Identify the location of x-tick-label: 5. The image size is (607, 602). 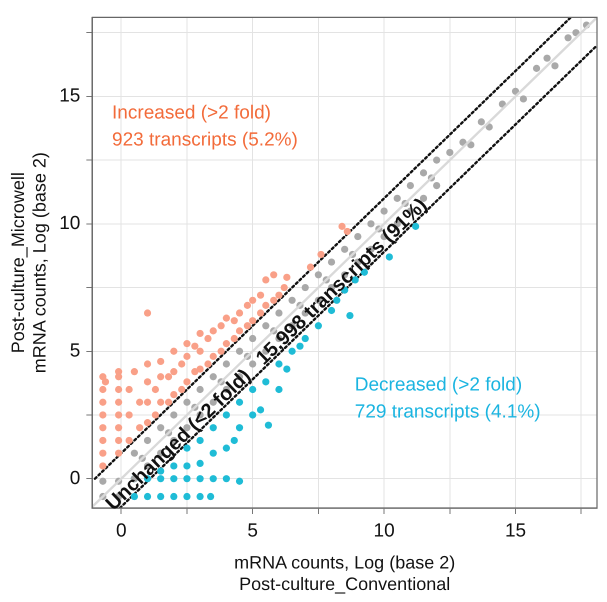
(252, 531).